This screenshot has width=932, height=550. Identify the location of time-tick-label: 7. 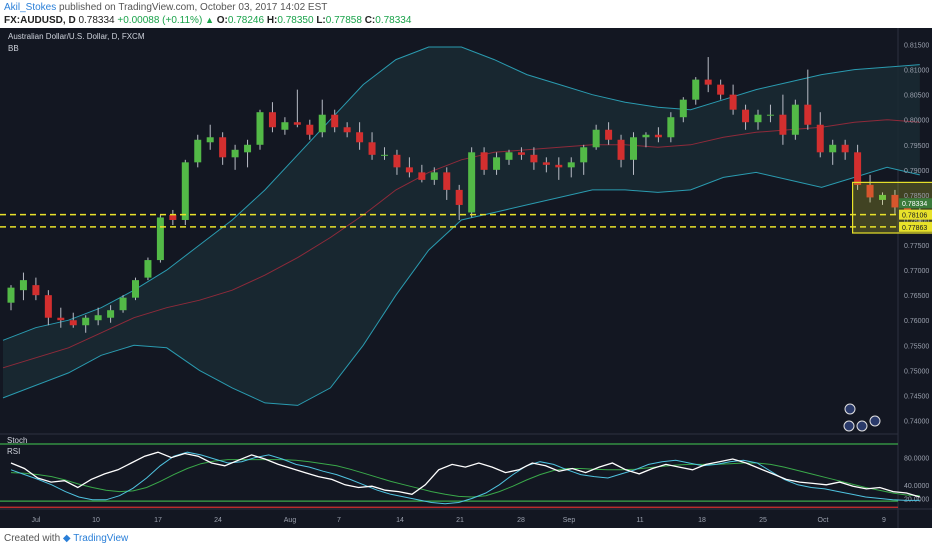
(339, 520).